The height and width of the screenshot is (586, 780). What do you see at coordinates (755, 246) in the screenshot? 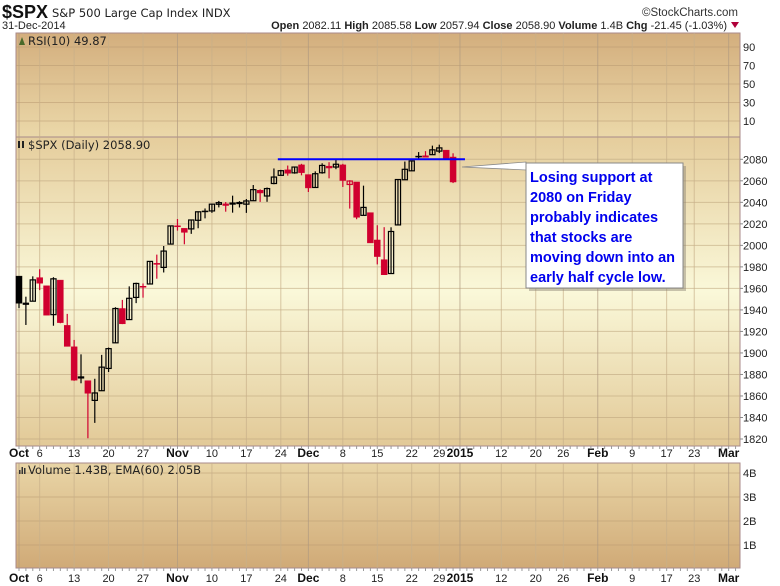
I see `price-tick-label: 2000` at bounding box center [755, 246].